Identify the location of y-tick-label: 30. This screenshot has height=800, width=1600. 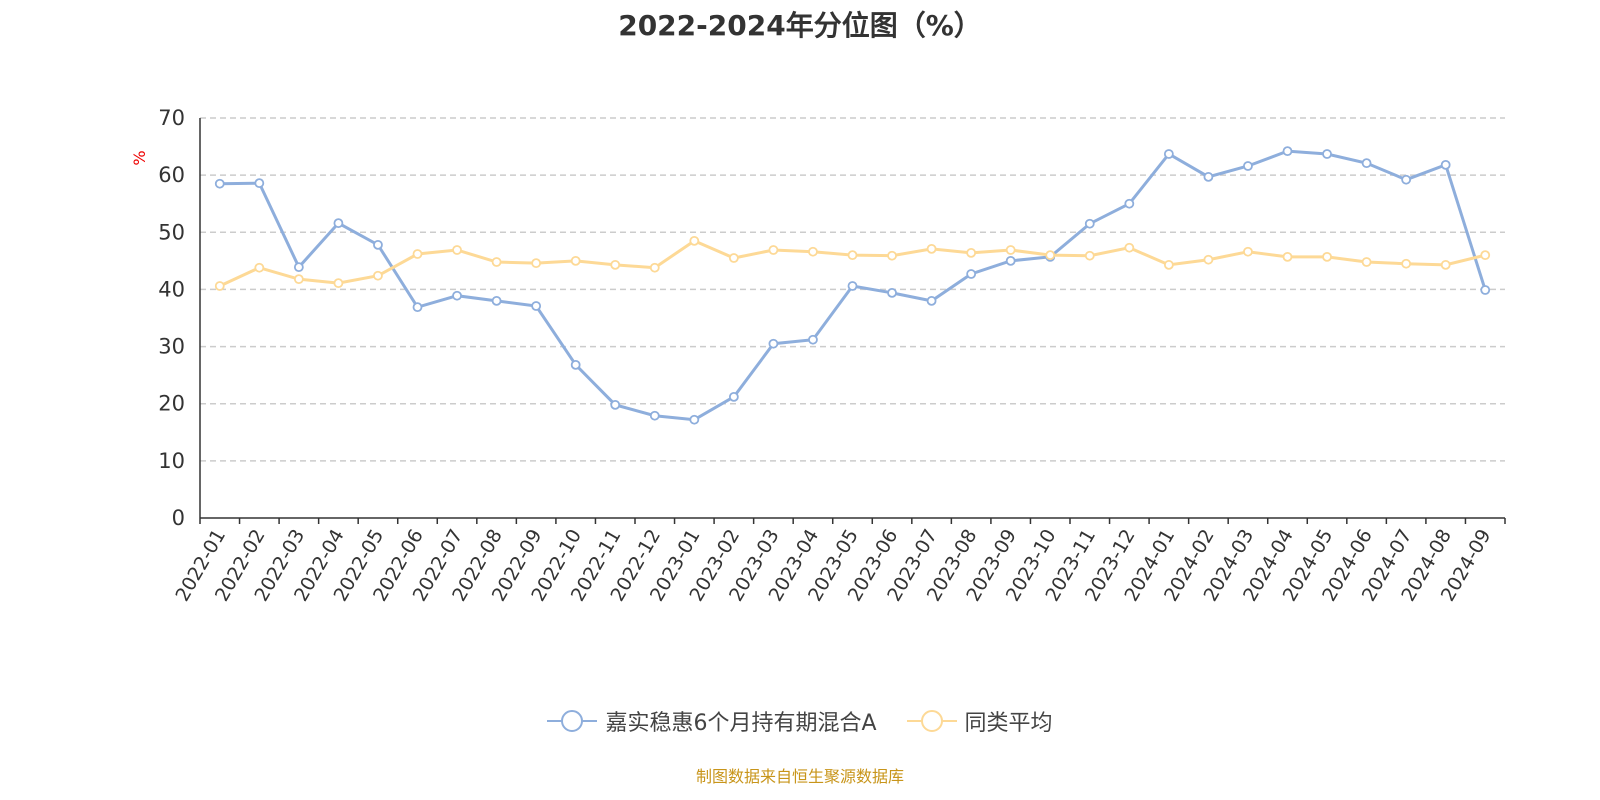
(171, 347).